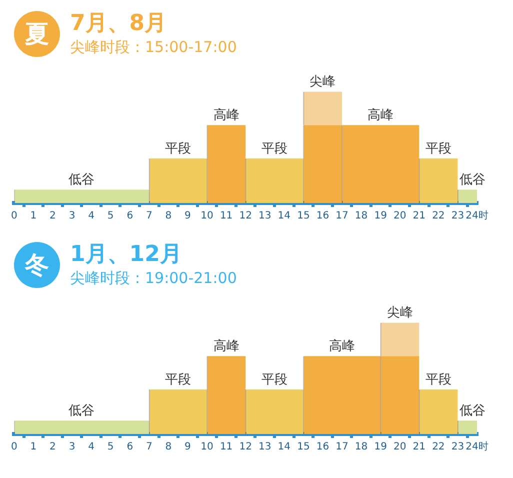 The height and width of the screenshot is (478, 513). I want to click on chart-subtitle: 尖峰时段：19:00-21:00, so click(153, 278).